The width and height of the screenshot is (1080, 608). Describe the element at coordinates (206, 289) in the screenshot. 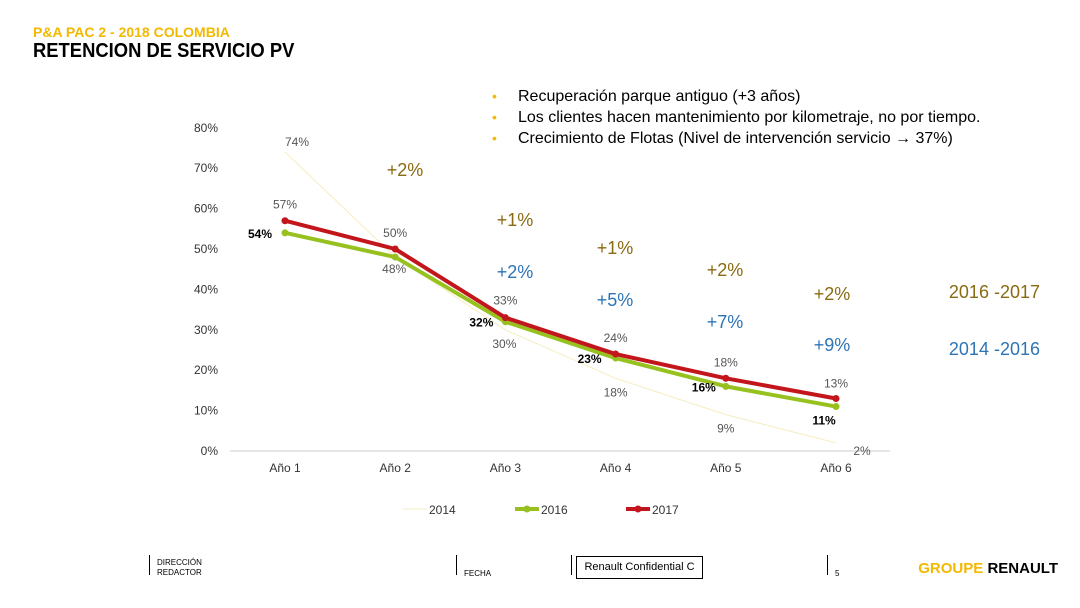

I see `y-tick-label: 40%` at that location.